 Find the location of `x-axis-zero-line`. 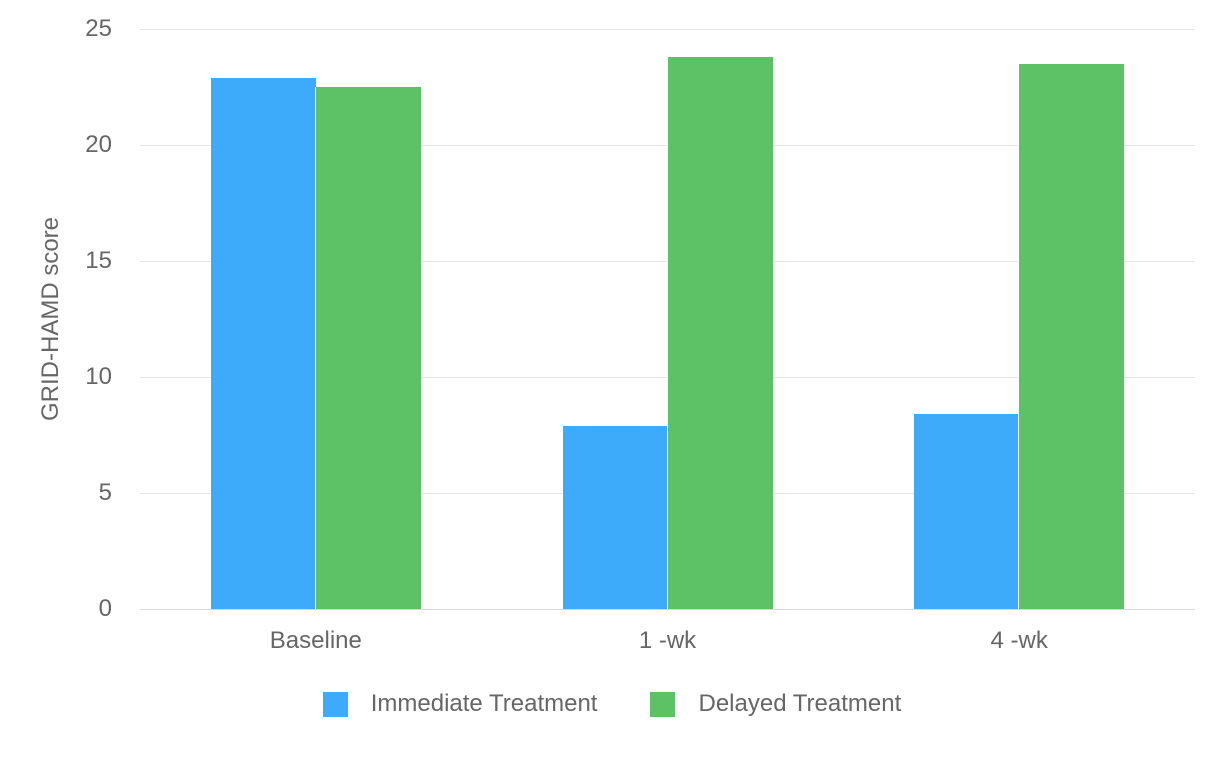

x-axis-zero-line is located at coordinates (667, 609).